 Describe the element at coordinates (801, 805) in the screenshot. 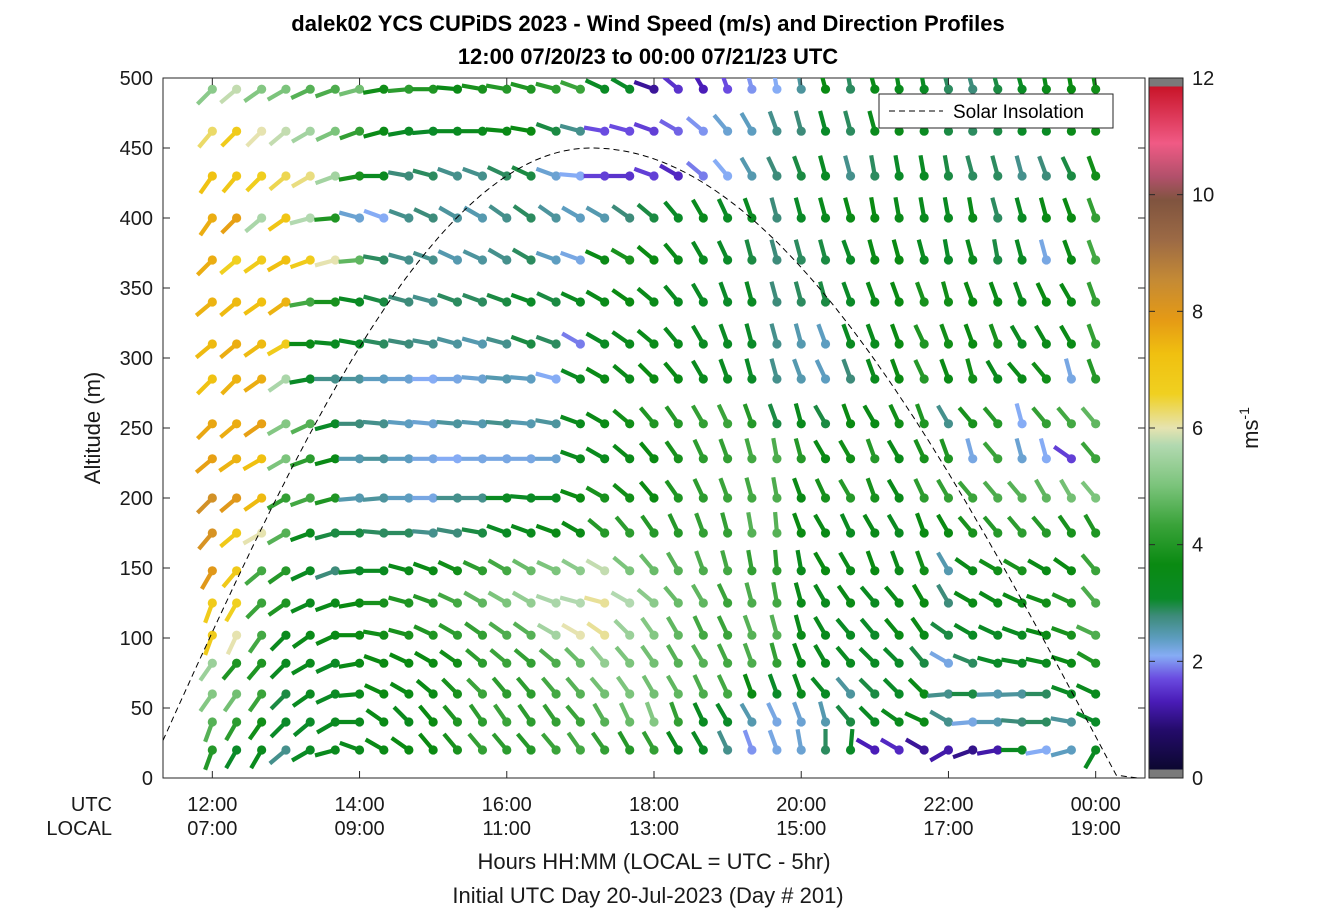

I see `x-tick-label-utc: 20:00` at that location.